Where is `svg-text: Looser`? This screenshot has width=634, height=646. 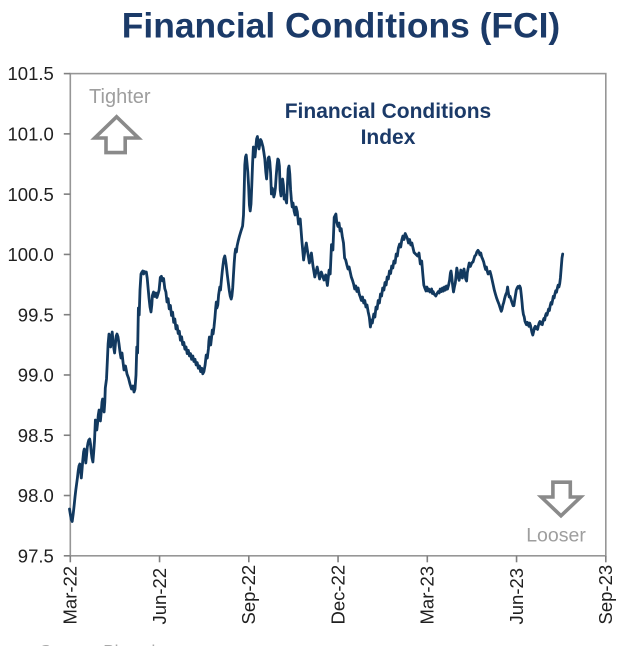 svg-text: Looser is located at coordinates (556, 536).